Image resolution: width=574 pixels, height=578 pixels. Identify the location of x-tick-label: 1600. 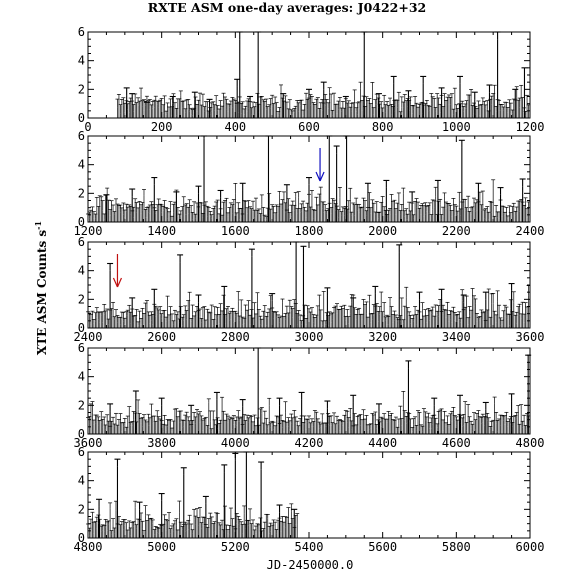
(235, 231).